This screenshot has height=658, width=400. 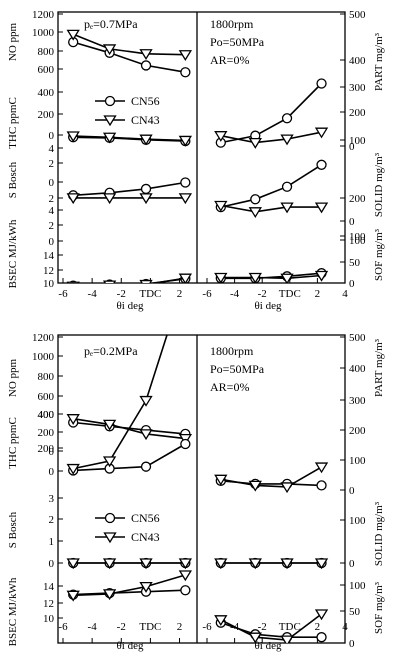 I want to click on right-panel-series, so click(x=271, y=552).